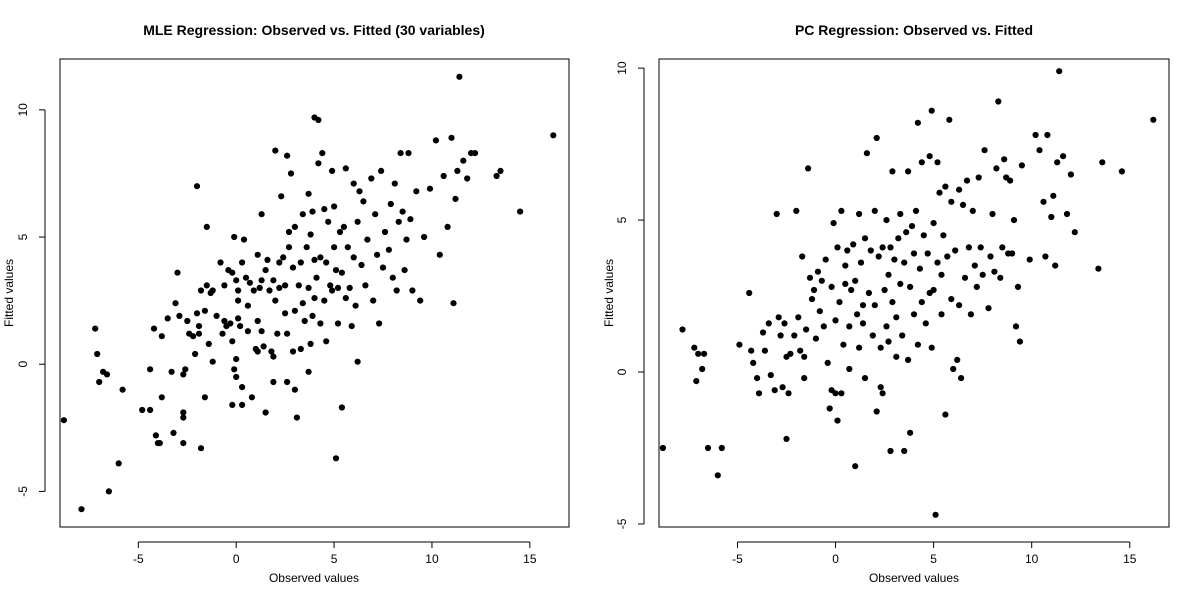 This screenshot has width=1200, height=605. I want to click on y-tick-label: 10, so click(23, 110).